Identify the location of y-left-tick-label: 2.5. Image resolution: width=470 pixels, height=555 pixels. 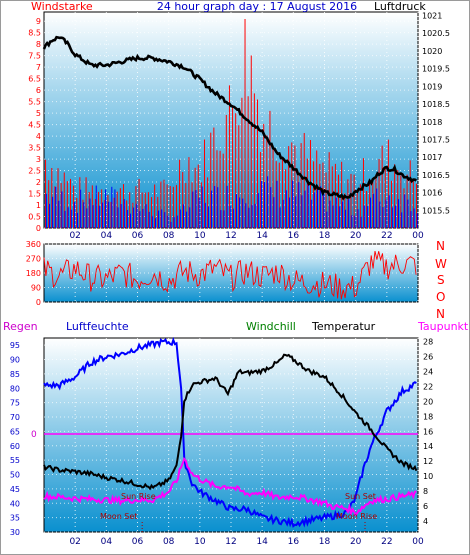
(34, 171).